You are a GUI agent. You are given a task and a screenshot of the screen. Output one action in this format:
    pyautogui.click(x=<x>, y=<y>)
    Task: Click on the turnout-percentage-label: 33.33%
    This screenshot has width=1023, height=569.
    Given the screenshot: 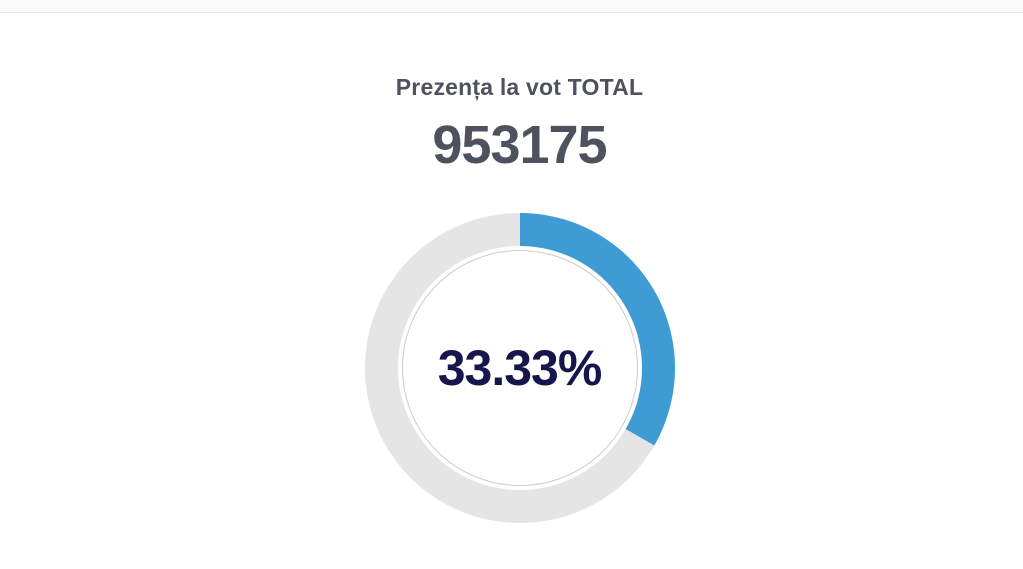 What is the action you would take?
    pyautogui.click(x=520, y=368)
    